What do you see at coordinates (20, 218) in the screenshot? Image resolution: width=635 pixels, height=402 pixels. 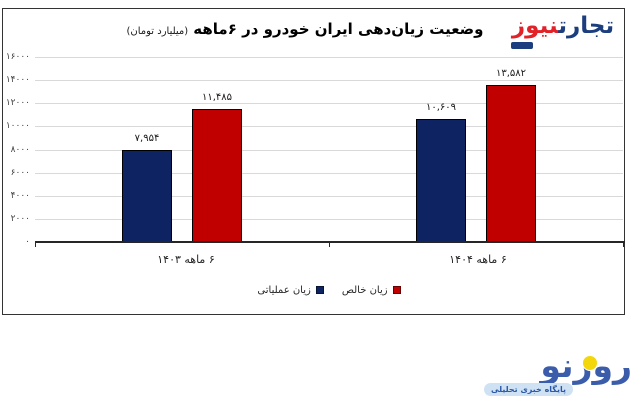 I see `y-axis-tick-label: ۲۰۰۰` at bounding box center [20, 218].